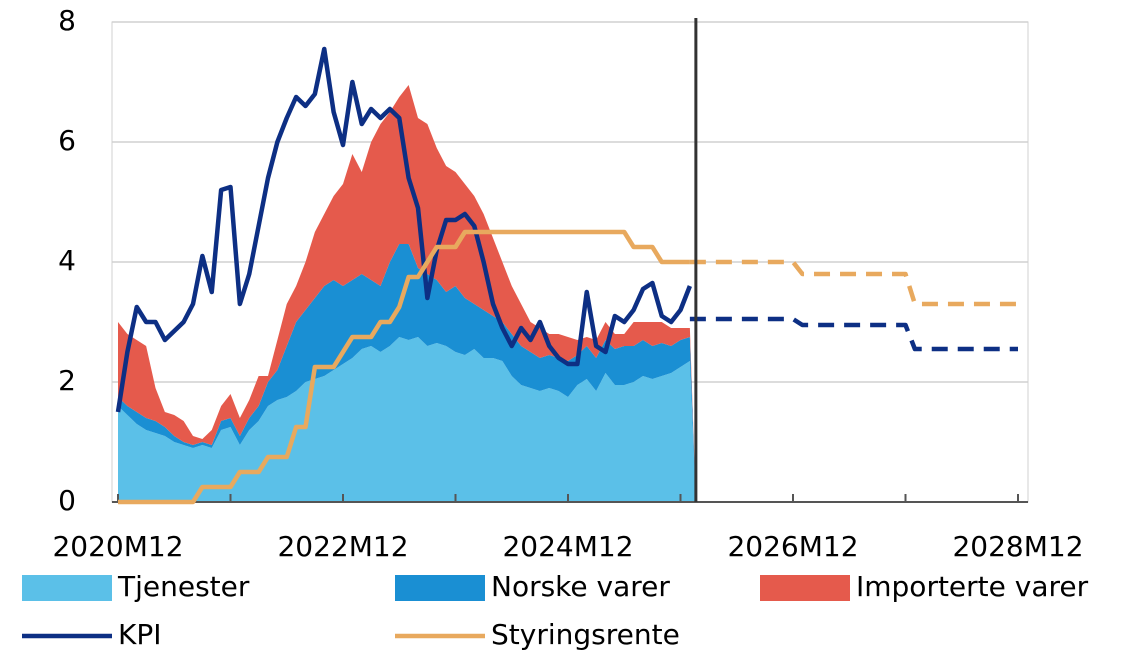  What do you see at coordinates (567, 546) in the screenshot?
I see `x-tick-label: 2024M12` at bounding box center [567, 546].